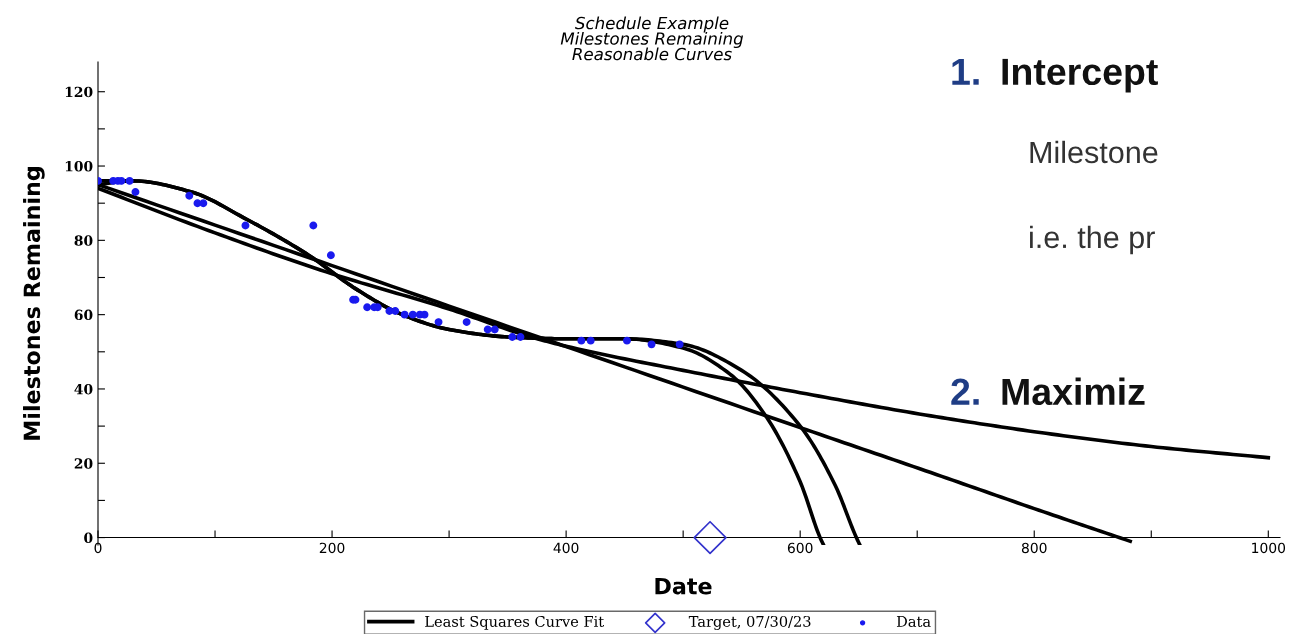 This screenshot has width=1293, height=634. What do you see at coordinates (83, 315) in the screenshot?
I see `y-tick-label: 60` at bounding box center [83, 315].